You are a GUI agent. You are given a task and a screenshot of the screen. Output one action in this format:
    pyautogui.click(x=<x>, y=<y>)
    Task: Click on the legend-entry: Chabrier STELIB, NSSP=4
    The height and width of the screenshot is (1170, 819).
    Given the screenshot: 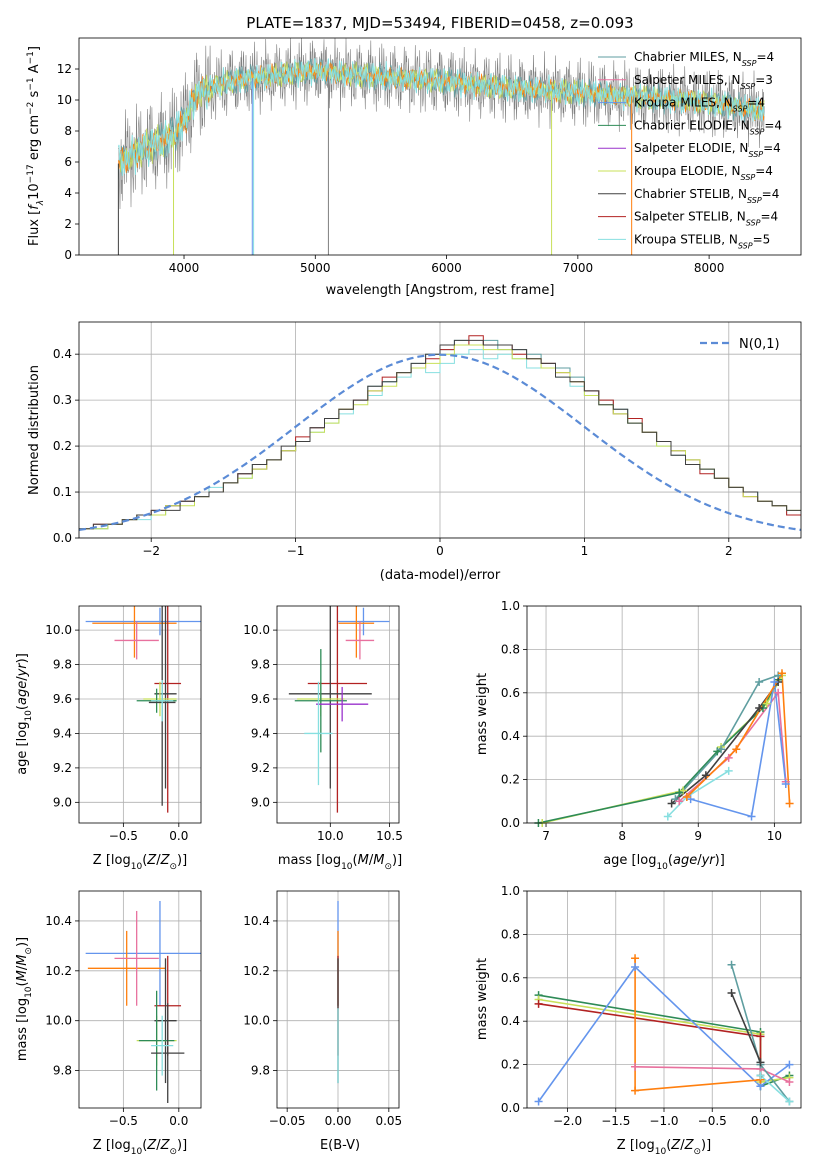 What is the action you would take?
    pyautogui.click(x=706, y=196)
    